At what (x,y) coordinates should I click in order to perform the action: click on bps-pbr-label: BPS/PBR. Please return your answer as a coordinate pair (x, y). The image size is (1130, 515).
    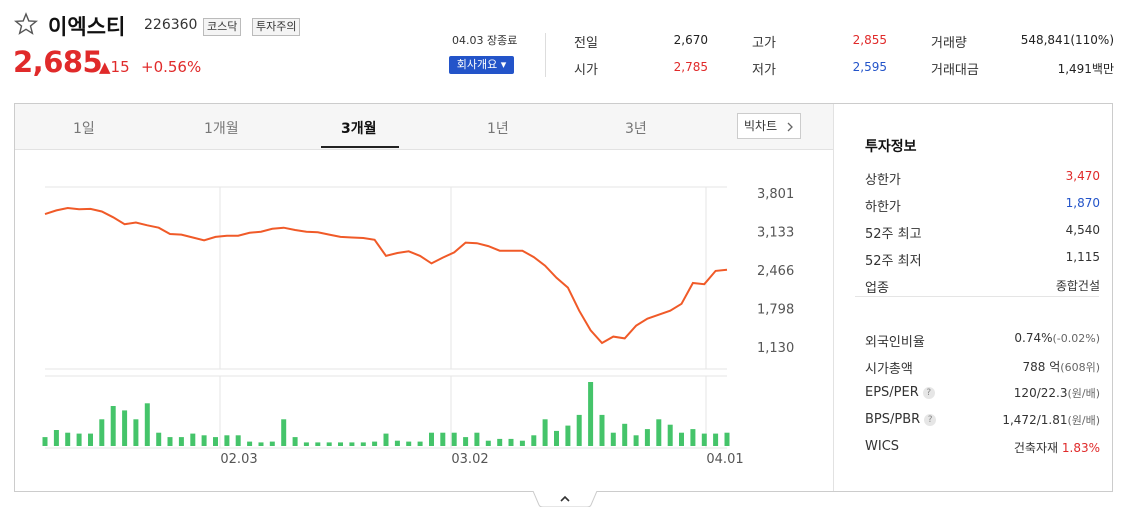
    Looking at the image, I should click on (893, 419).